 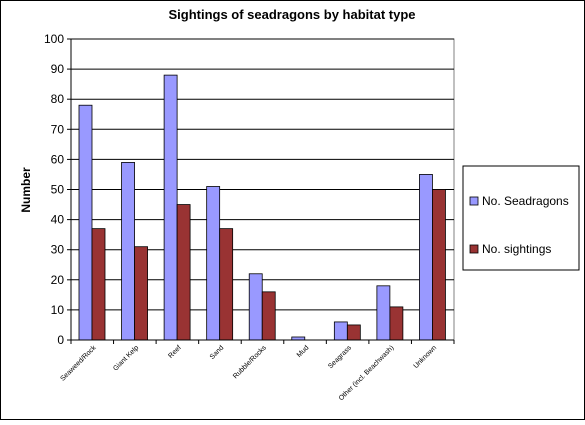 What do you see at coordinates (474, 249) in the screenshot?
I see `legend-swatch-sightings` at bounding box center [474, 249].